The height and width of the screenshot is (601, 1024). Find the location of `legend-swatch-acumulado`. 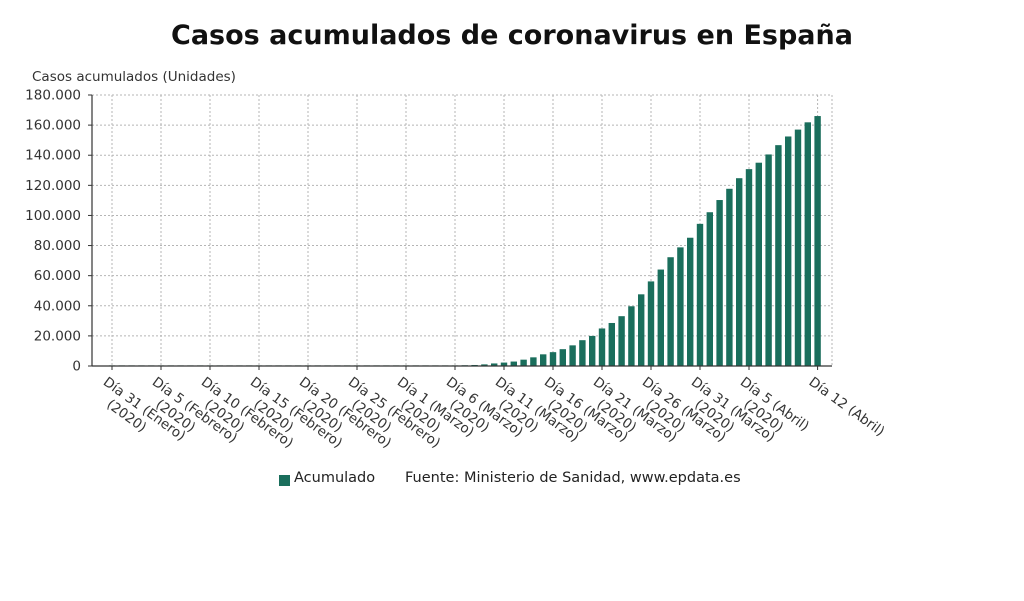

legend-swatch-acumulado is located at coordinates (284, 480).